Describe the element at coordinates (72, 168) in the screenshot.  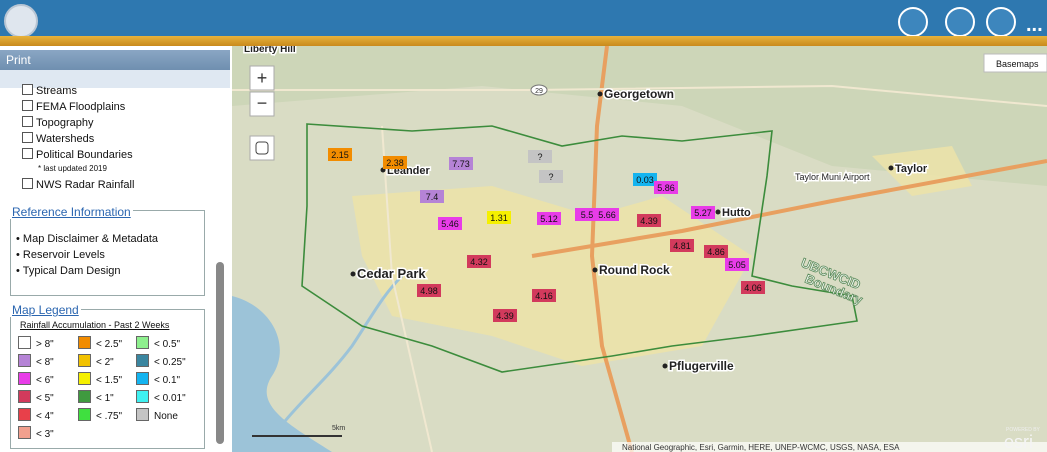
I see `layer-note-text: * last updated 2019` at that location.